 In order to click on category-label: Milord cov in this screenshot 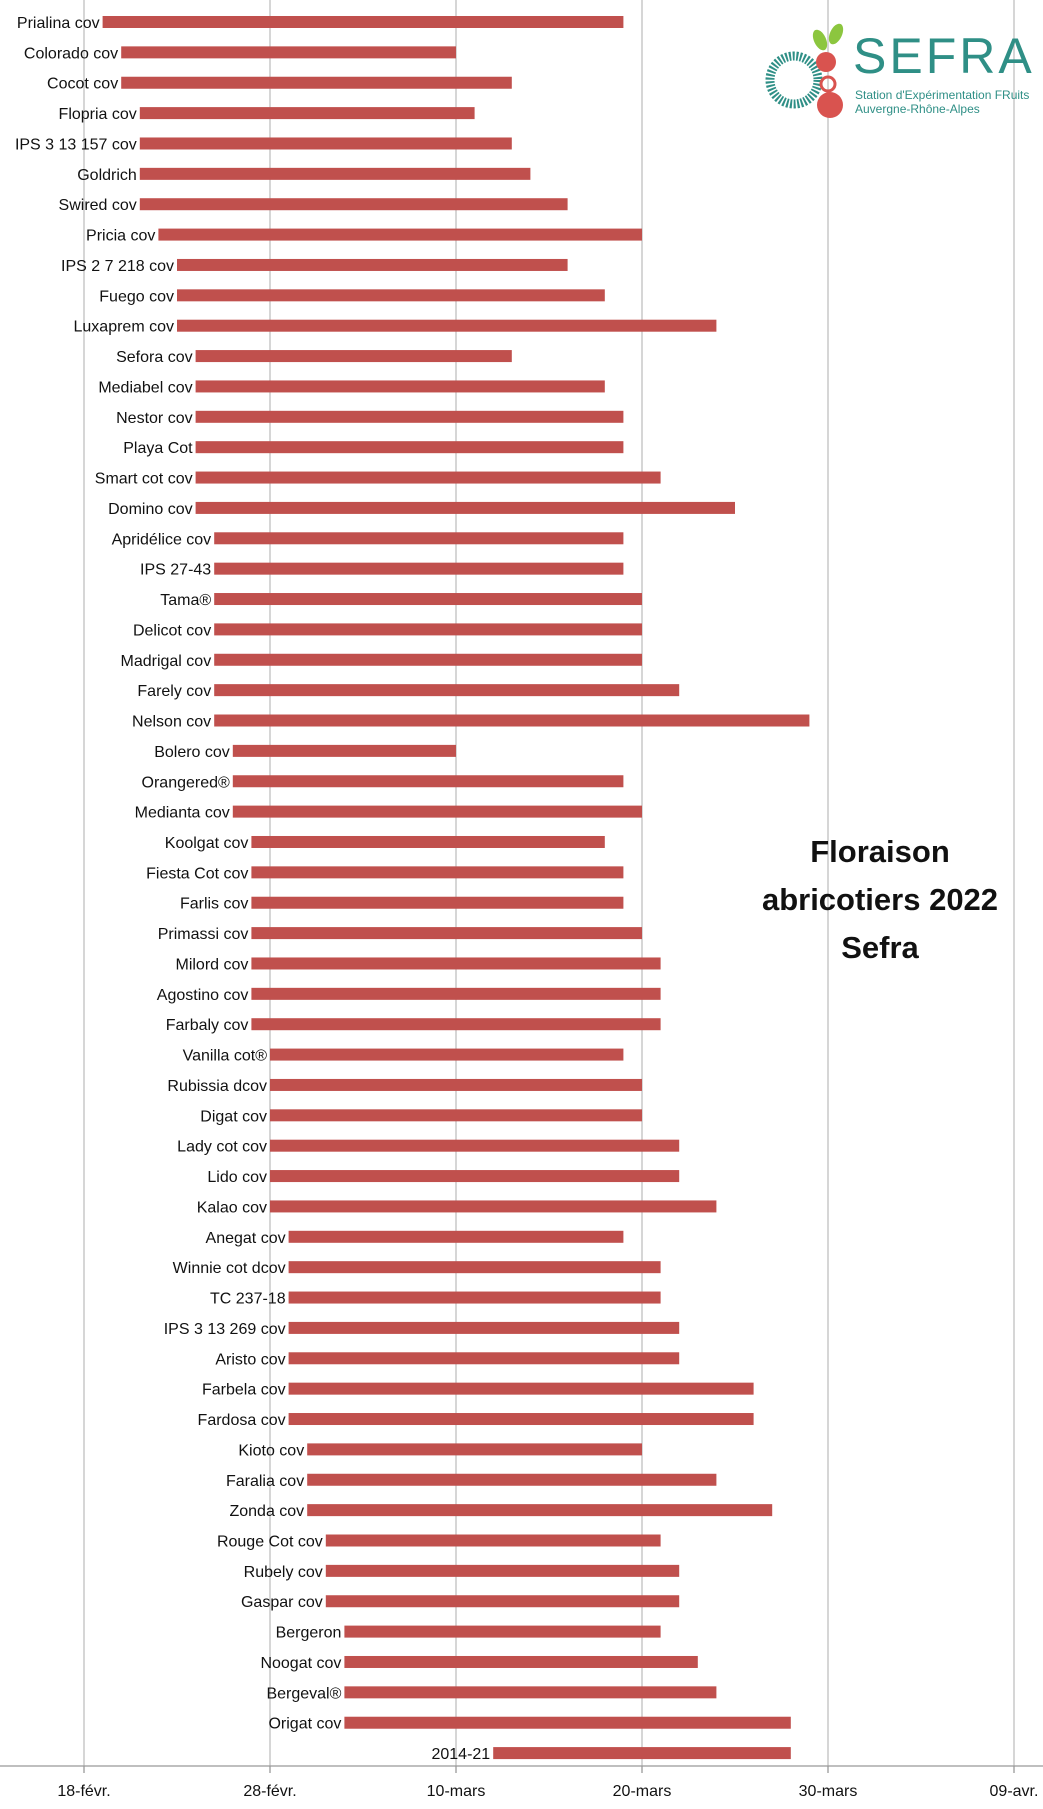, I will do `click(211, 964)`.